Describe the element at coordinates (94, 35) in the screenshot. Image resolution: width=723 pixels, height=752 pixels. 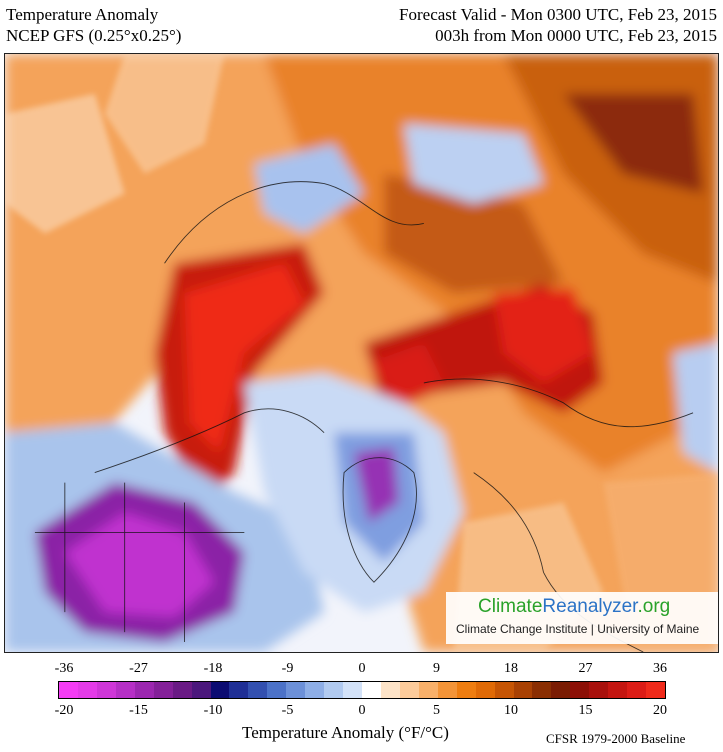
I see `model-name: NCEP GFS (0.25°x0.25°)` at that location.